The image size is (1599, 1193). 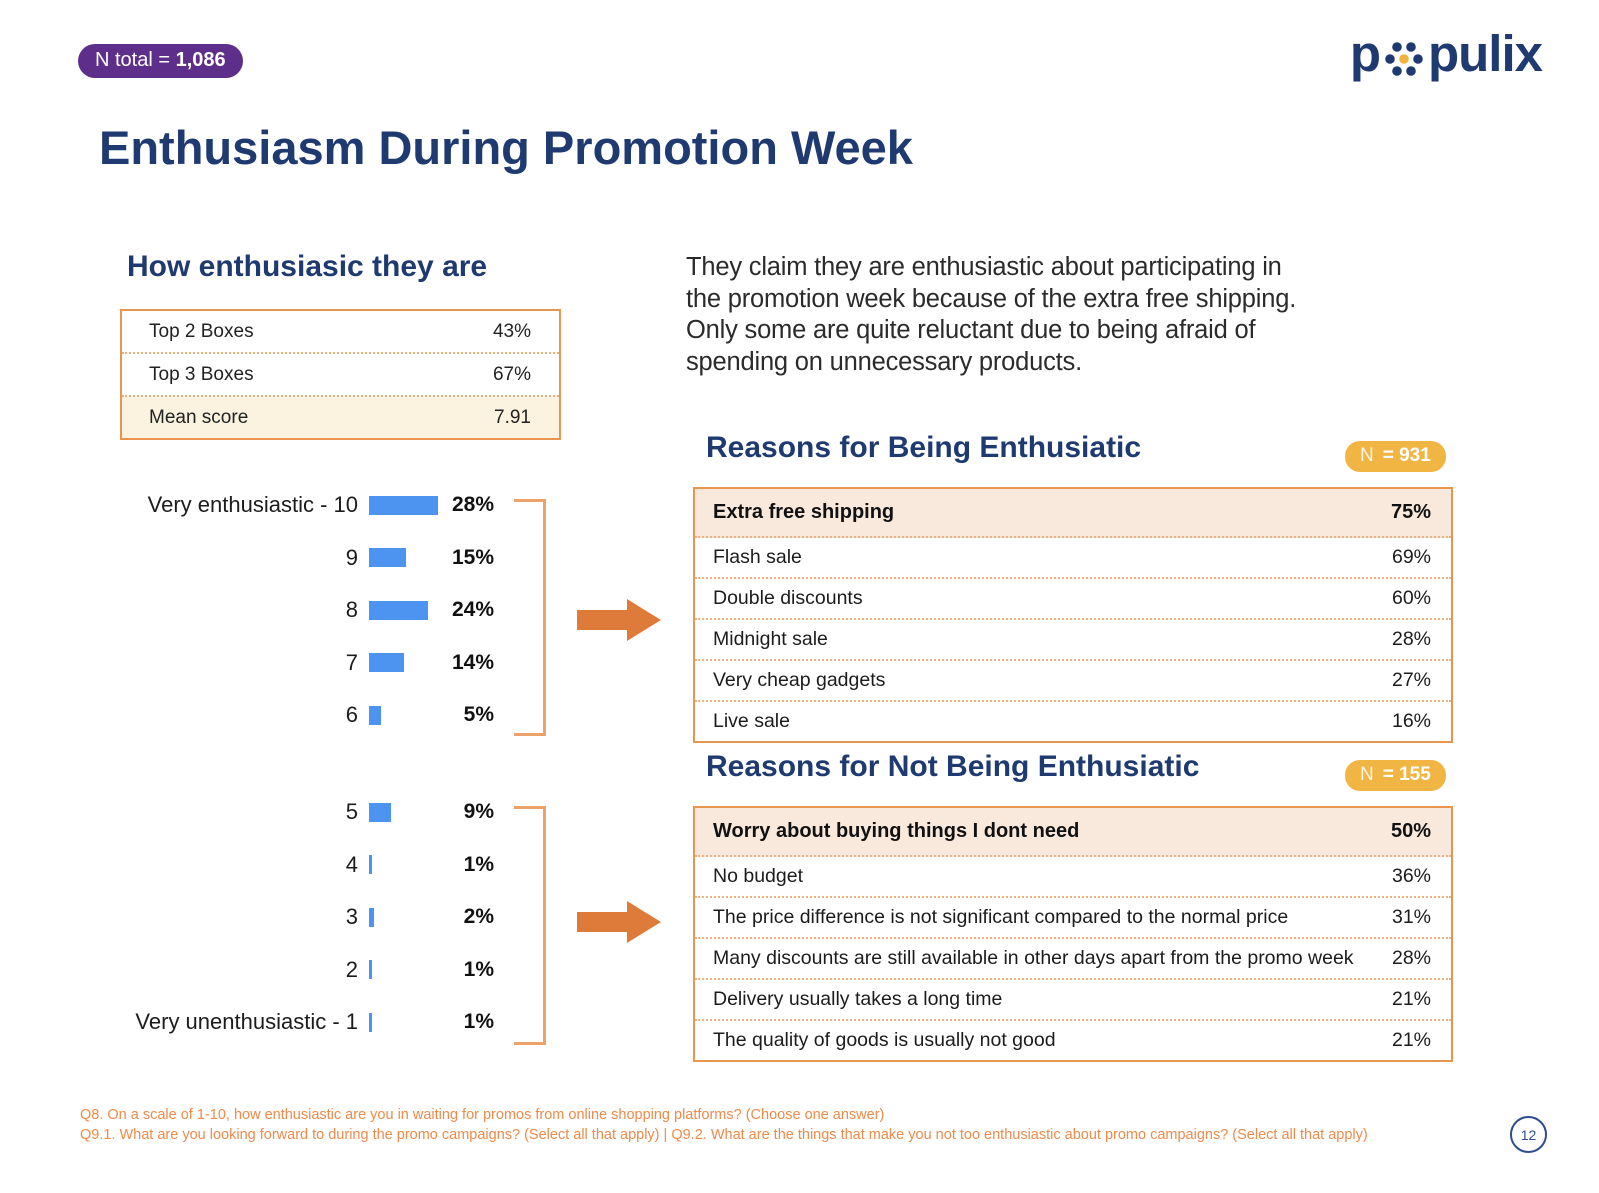 I want to click on table-row: No budget 36%, so click(x=1073, y=877).